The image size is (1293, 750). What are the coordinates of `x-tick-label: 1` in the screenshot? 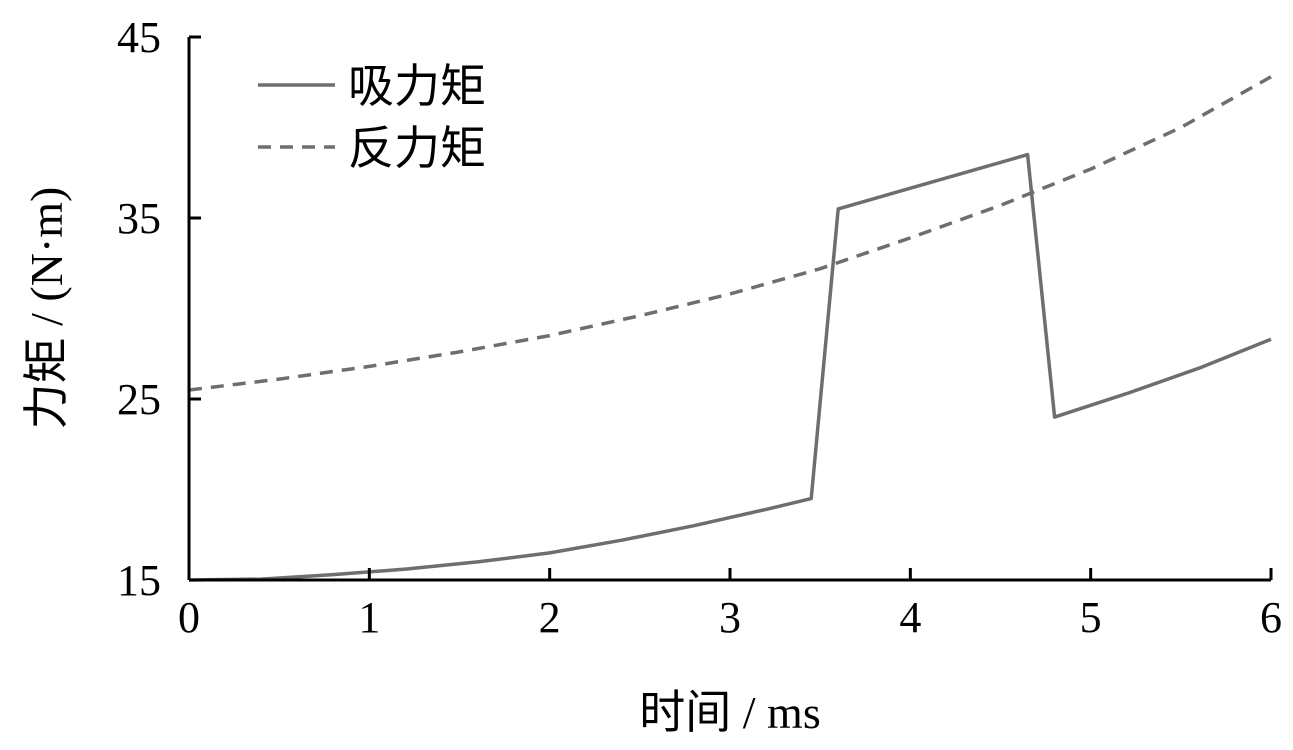 It's located at (369, 617).